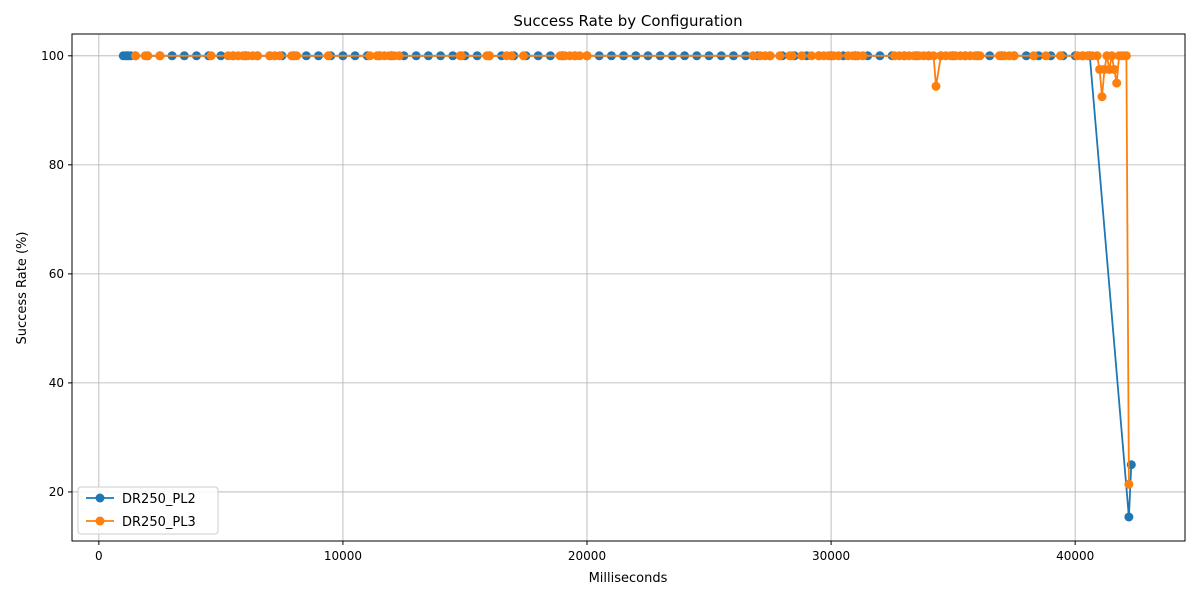 This screenshot has width=1200, height=604. Describe the element at coordinates (56, 274) in the screenshot. I see `y-tick-label: 60` at that location.